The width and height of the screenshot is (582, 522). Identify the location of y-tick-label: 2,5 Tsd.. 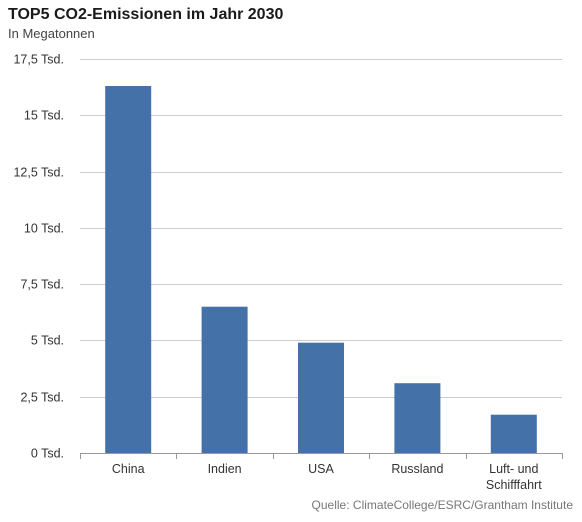
(42, 398).